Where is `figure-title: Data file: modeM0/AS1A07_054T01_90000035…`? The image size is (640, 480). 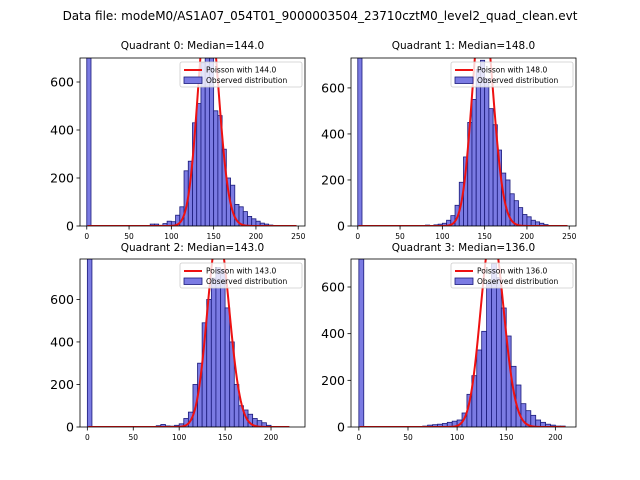 figure-title: Data file: modeM0/AS1A07_054T01_90000035… is located at coordinates (320, 16).